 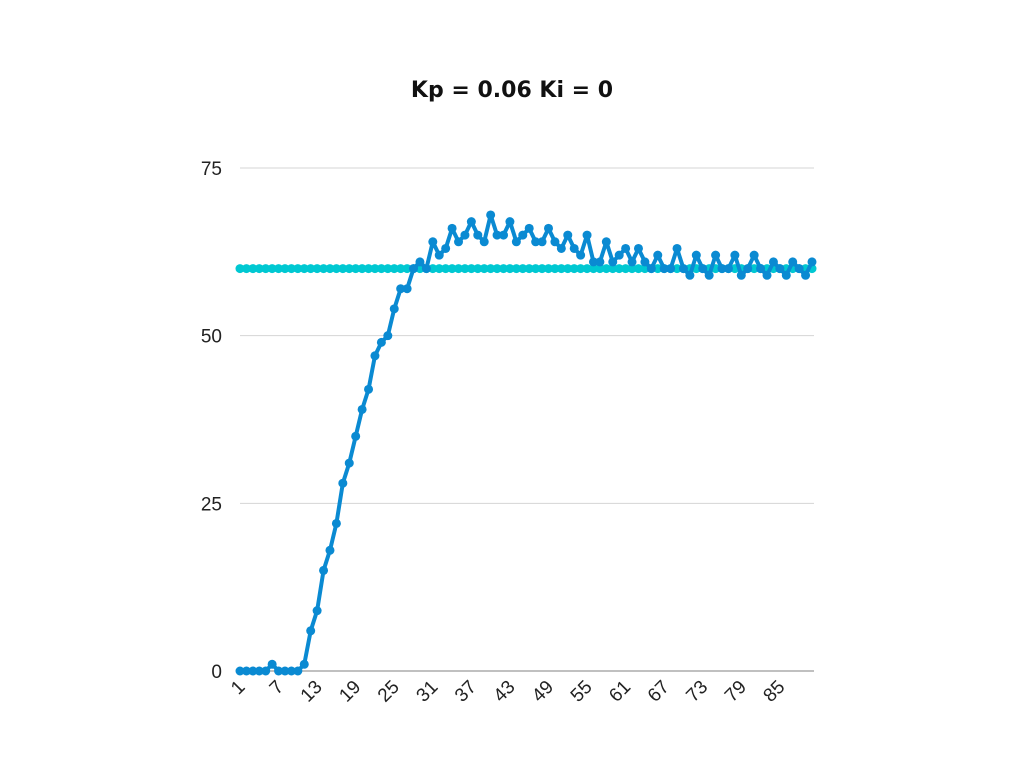 I want to click on x-tick-label: 55, so click(x=582, y=692).